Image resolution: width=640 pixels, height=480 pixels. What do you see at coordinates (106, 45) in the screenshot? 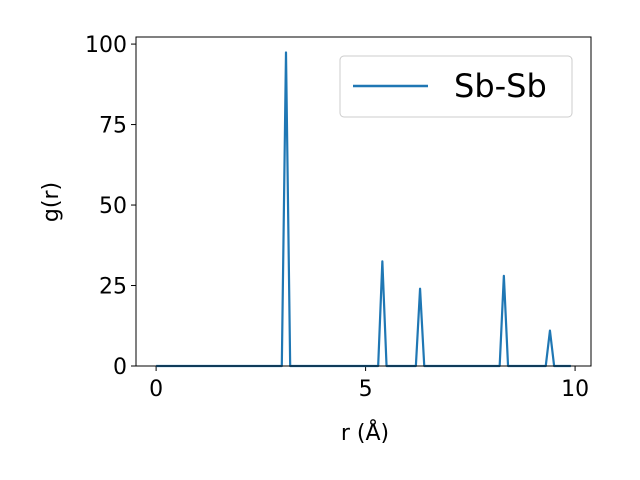
I see `y-tick-label: 100` at bounding box center [106, 45].